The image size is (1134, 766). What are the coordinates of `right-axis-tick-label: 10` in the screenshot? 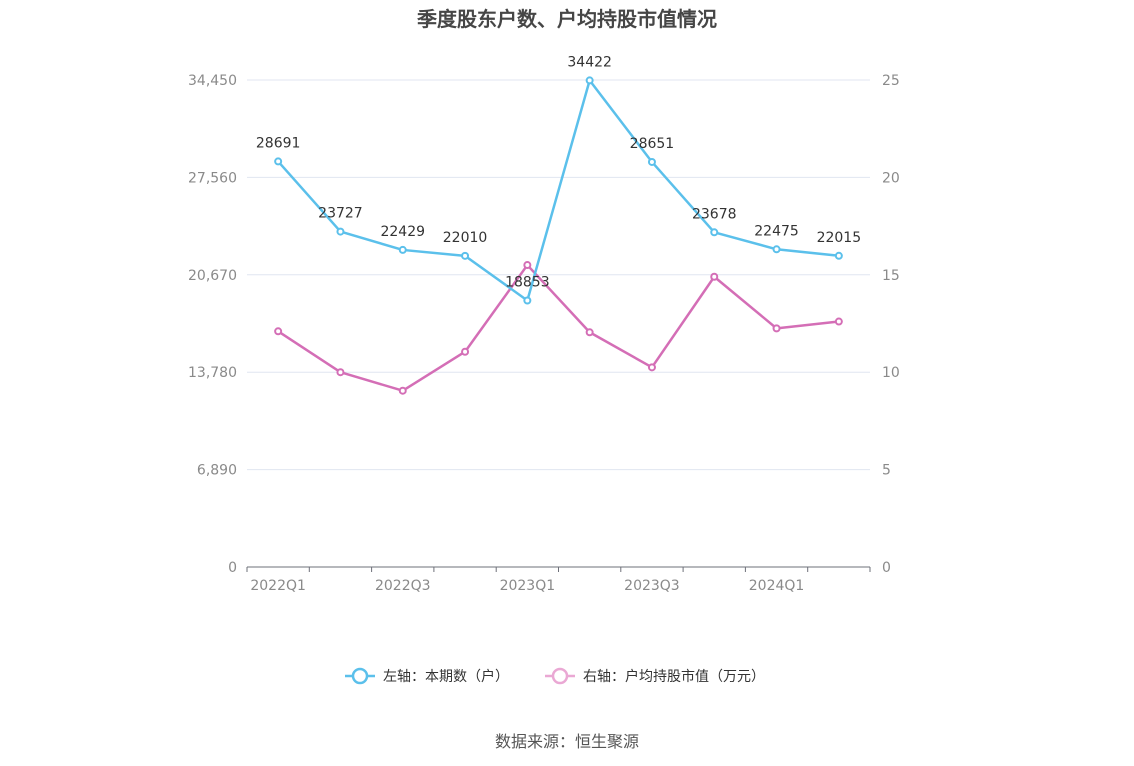 It's located at (891, 373).